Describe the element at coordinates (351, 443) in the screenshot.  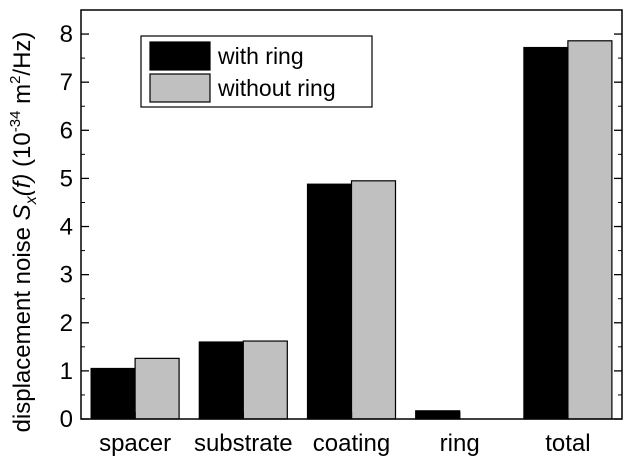
I see `x-tick-label-coating: coating` at that location.